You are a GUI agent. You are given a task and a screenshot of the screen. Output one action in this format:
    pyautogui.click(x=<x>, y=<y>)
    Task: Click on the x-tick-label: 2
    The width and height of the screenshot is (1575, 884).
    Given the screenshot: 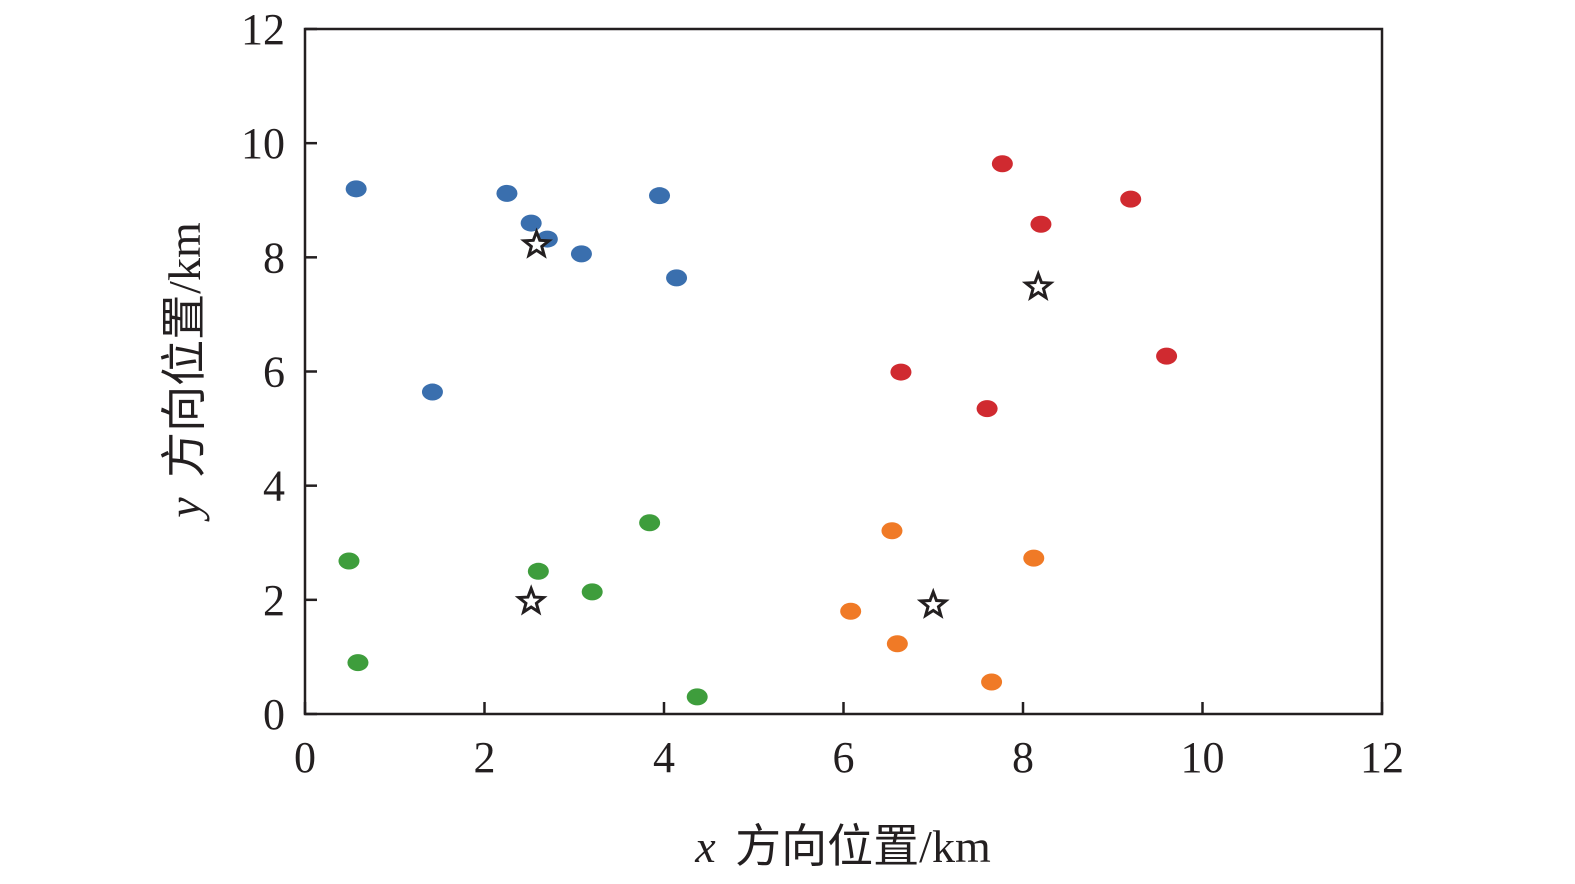 What is the action you would take?
    pyautogui.click(x=485, y=757)
    